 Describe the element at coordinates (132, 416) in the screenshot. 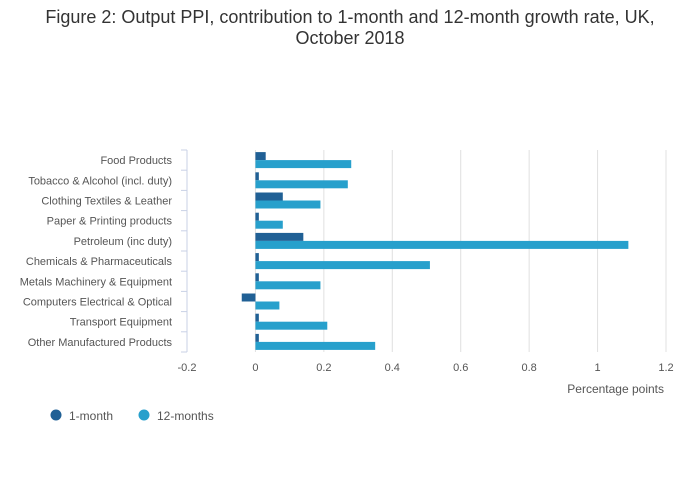

I see `legend: 1-month 12-months` at that location.